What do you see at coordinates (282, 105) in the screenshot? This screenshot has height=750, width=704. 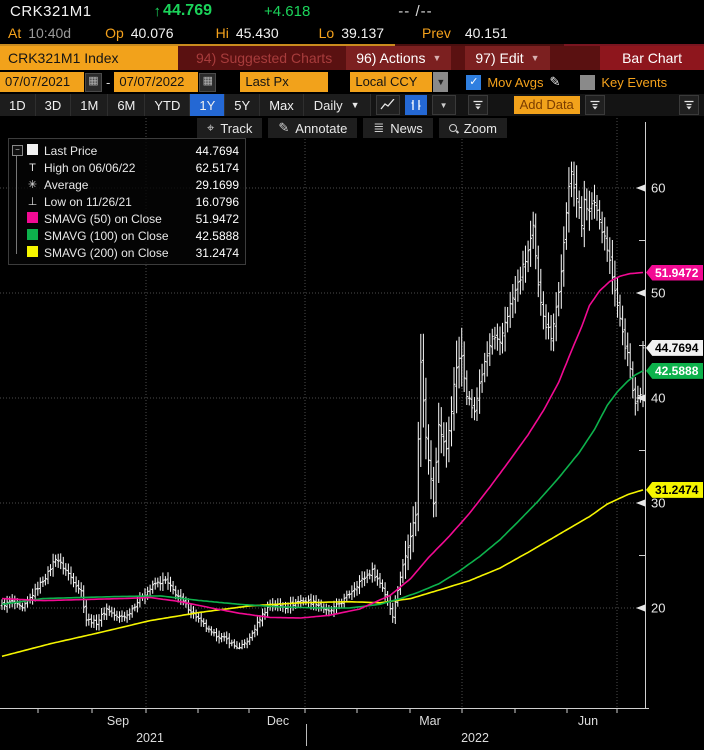 I see `tab-max: Max` at bounding box center [282, 105].